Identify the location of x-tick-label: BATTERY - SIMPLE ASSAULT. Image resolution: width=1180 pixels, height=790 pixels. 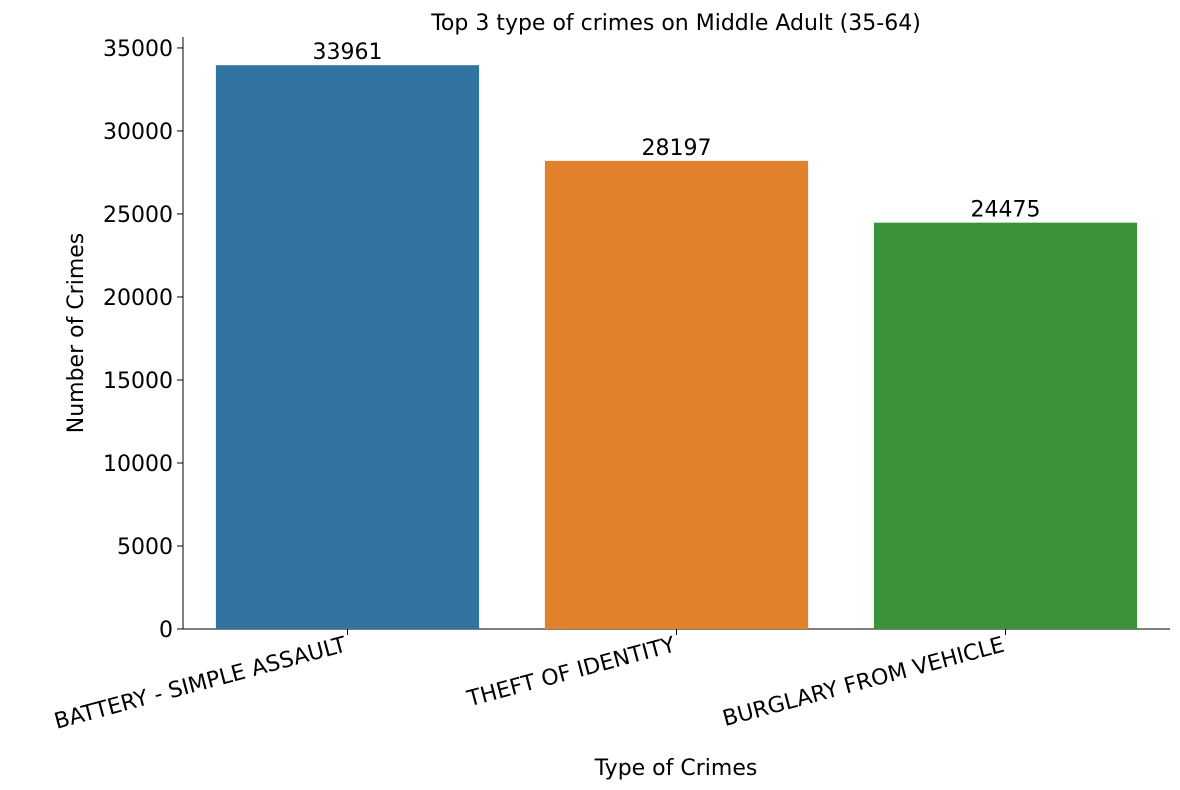
(201, 684).